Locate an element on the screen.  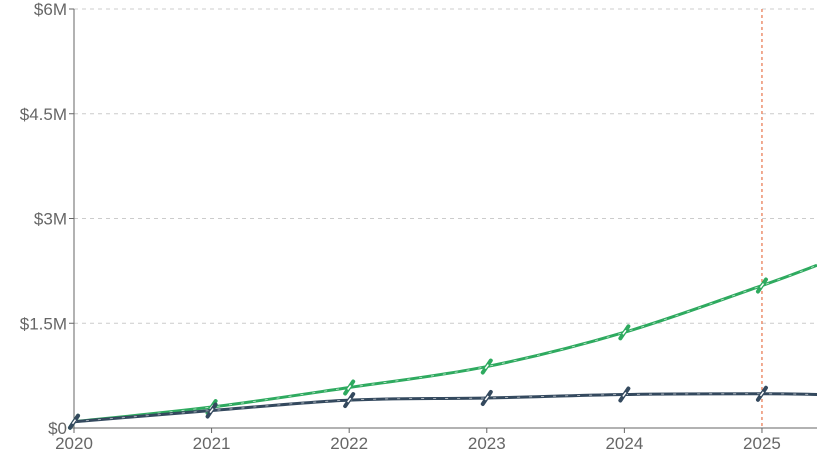
series-1-point-0-notch is located at coordinates (74, 422).